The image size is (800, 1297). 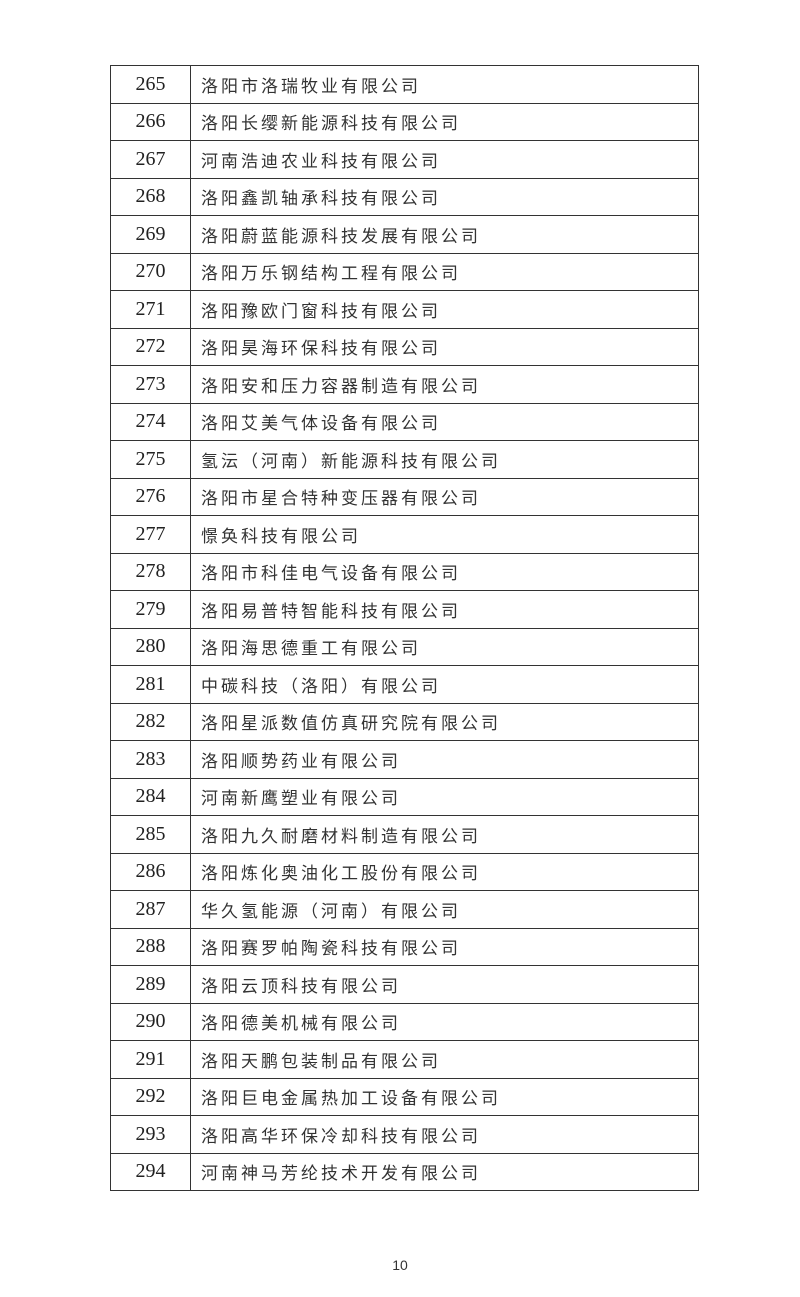 I want to click on table-row: 265 洛阳市洛瑞牧业有限公司, so click(x=404, y=84).